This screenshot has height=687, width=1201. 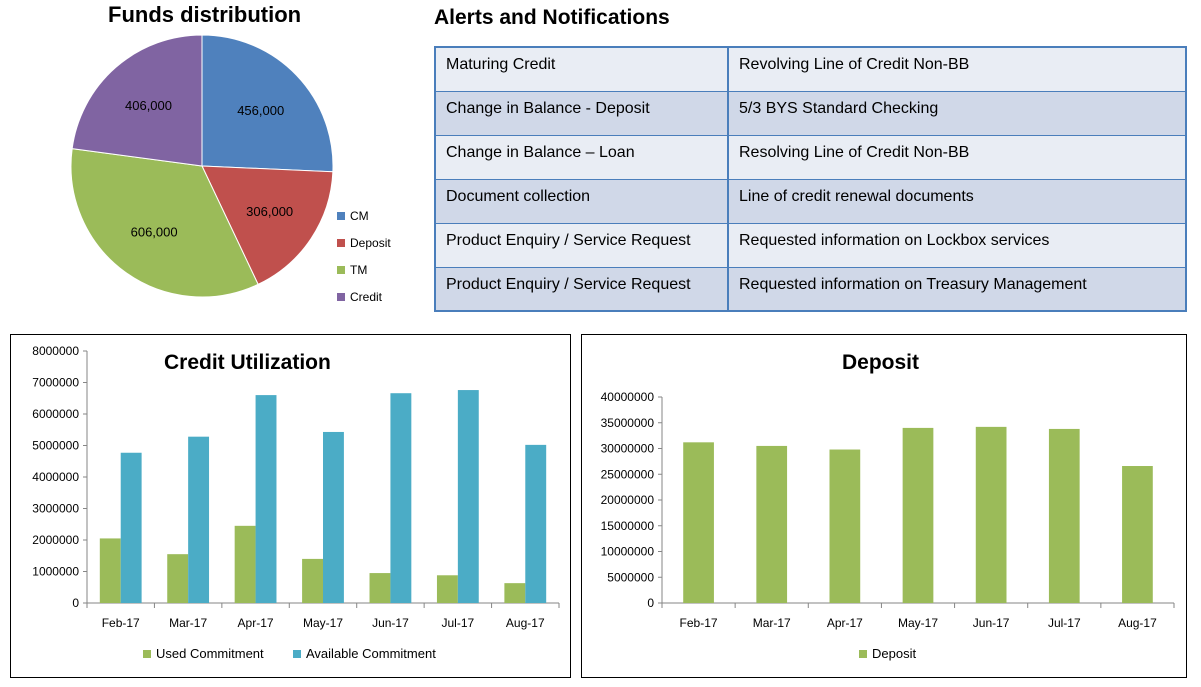 What do you see at coordinates (247, 362) in the screenshot?
I see `credit-chart-title: Credit Utilization` at bounding box center [247, 362].